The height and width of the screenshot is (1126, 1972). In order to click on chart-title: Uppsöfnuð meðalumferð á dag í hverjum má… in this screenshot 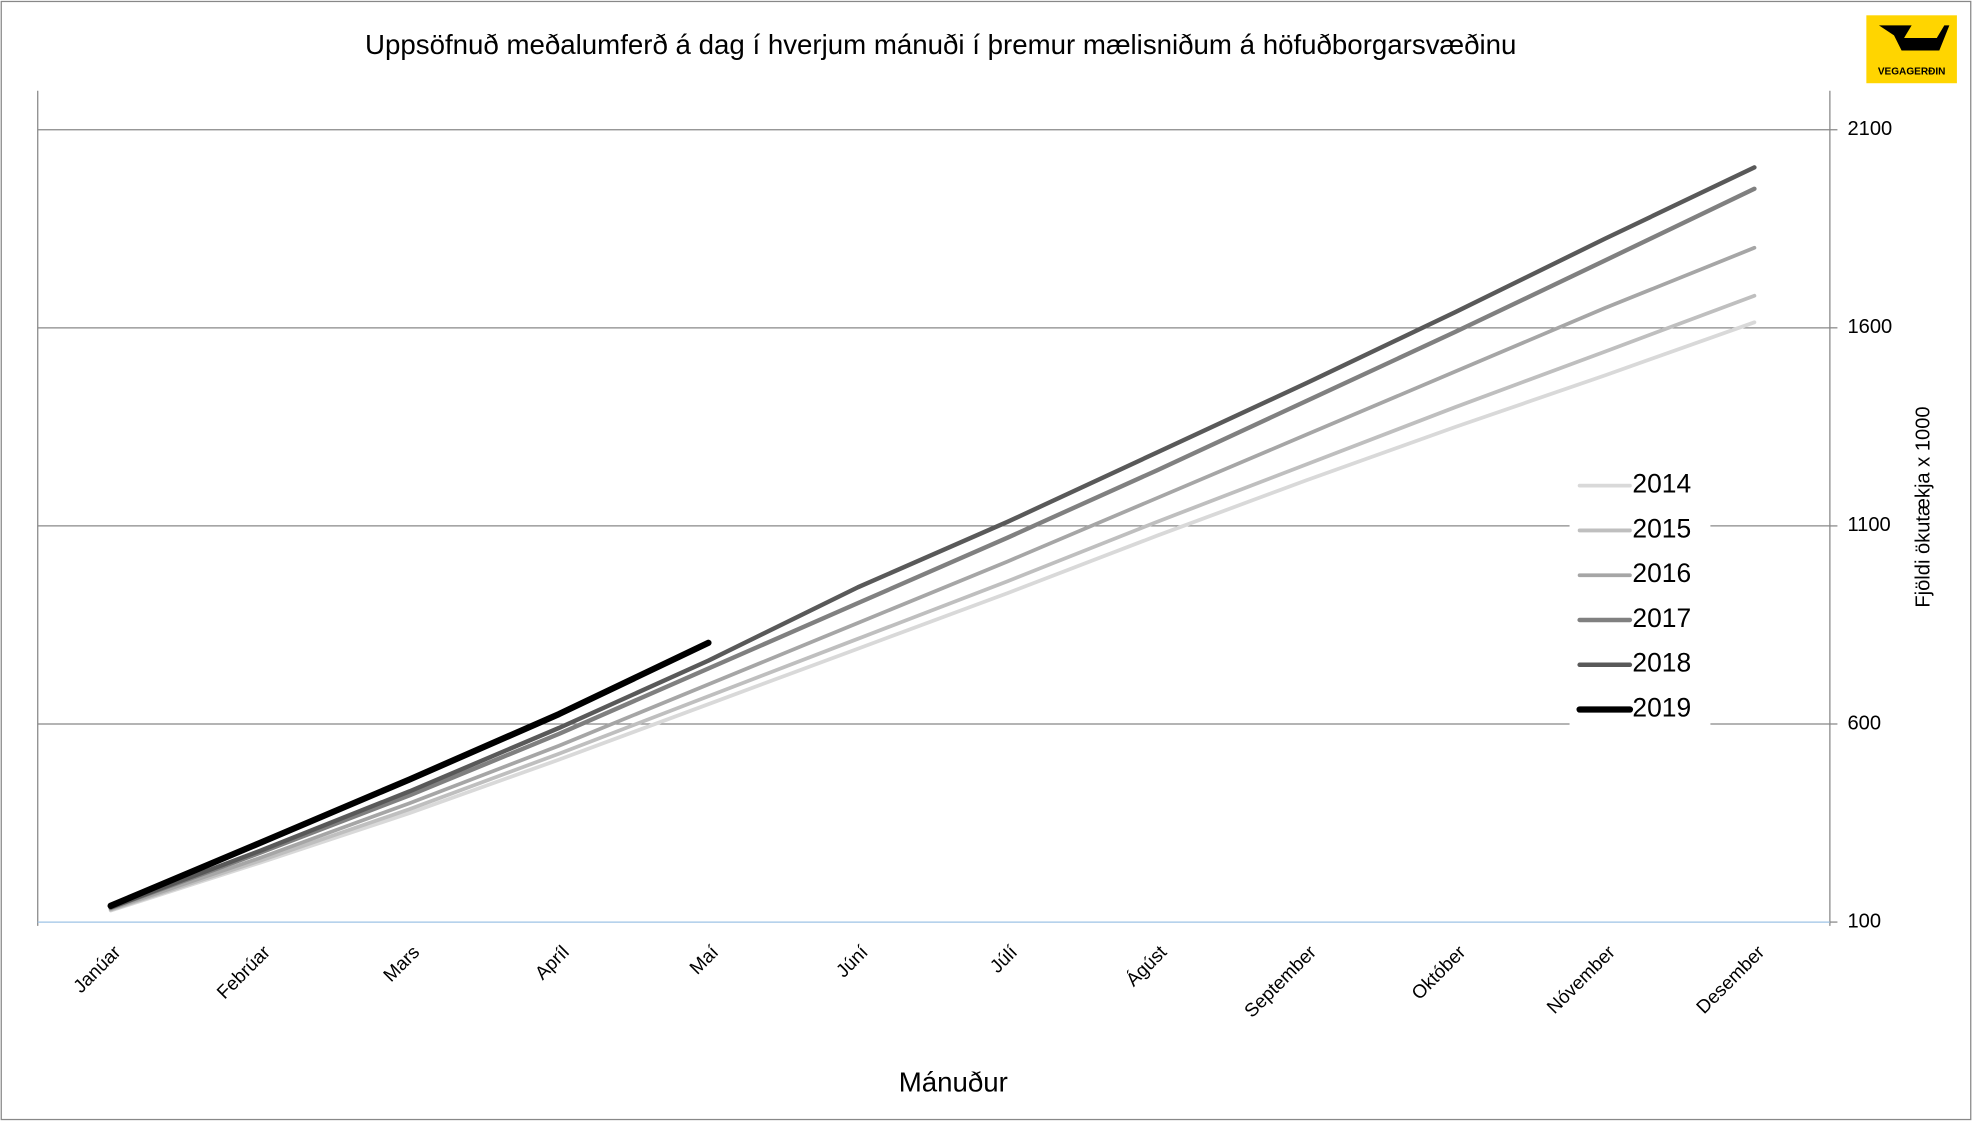, I will do `click(940, 44)`.